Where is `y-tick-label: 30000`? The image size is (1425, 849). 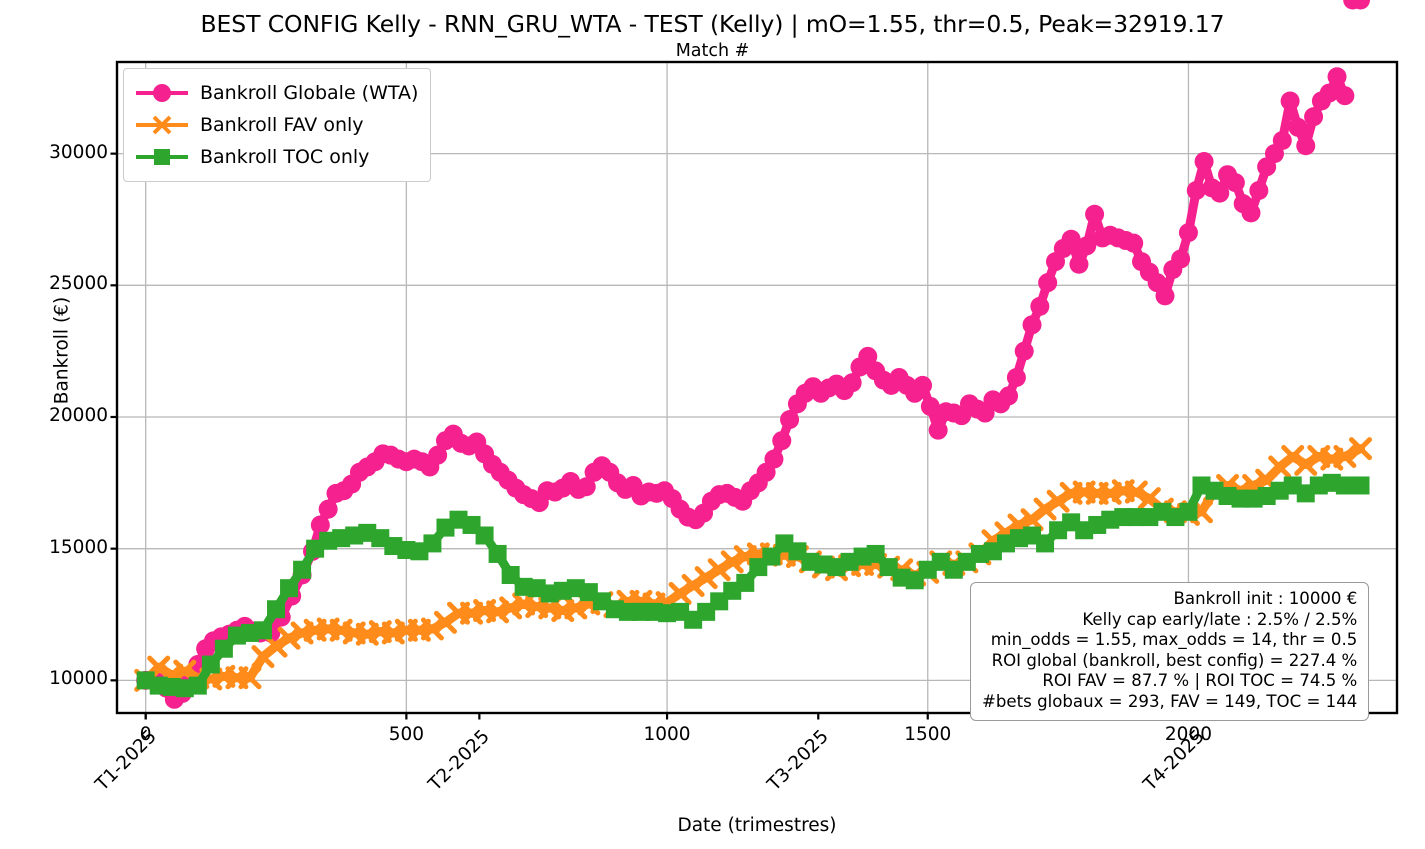 y-tick-label: 30000 is located at coordinates (78, 152).